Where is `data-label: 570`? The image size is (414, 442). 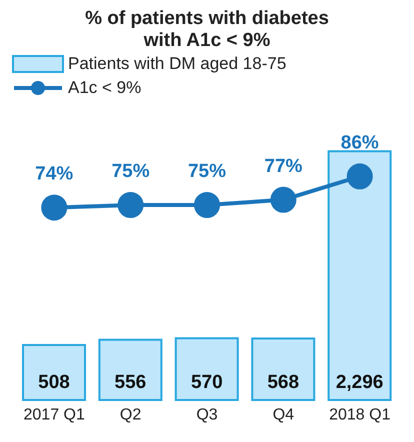 data-label: 570 is located at coordinates (206, 382).